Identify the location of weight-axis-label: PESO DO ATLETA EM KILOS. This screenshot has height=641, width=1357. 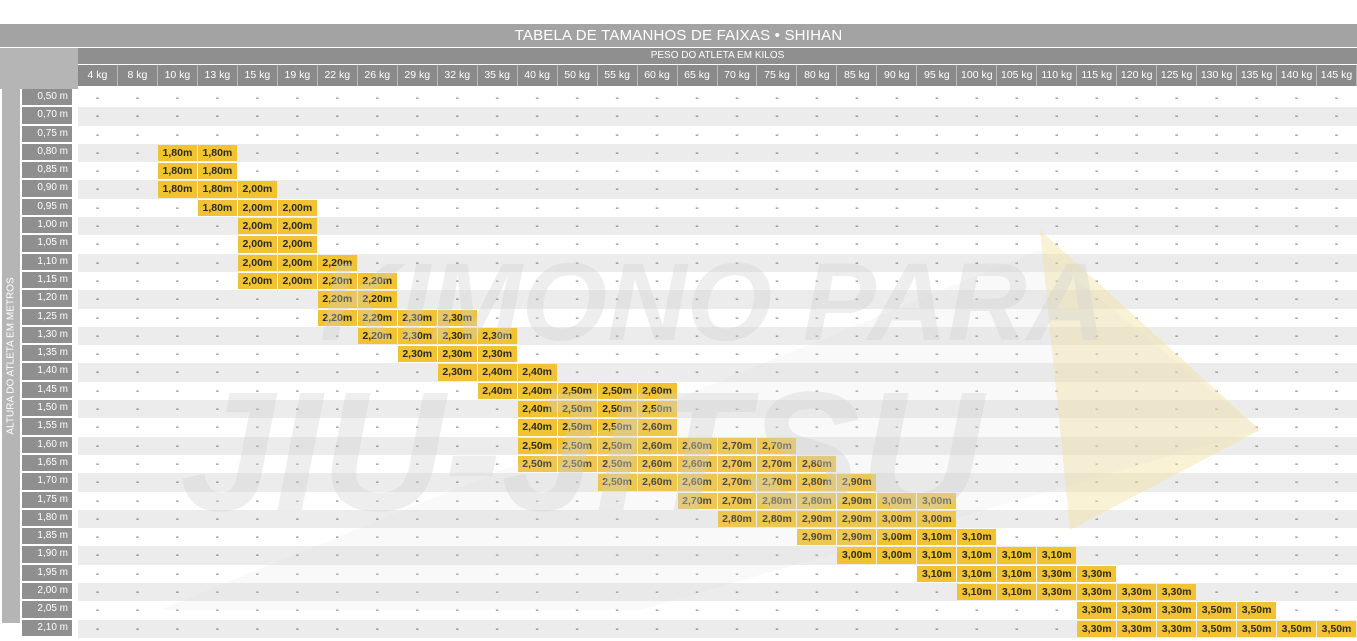
(717, 56).